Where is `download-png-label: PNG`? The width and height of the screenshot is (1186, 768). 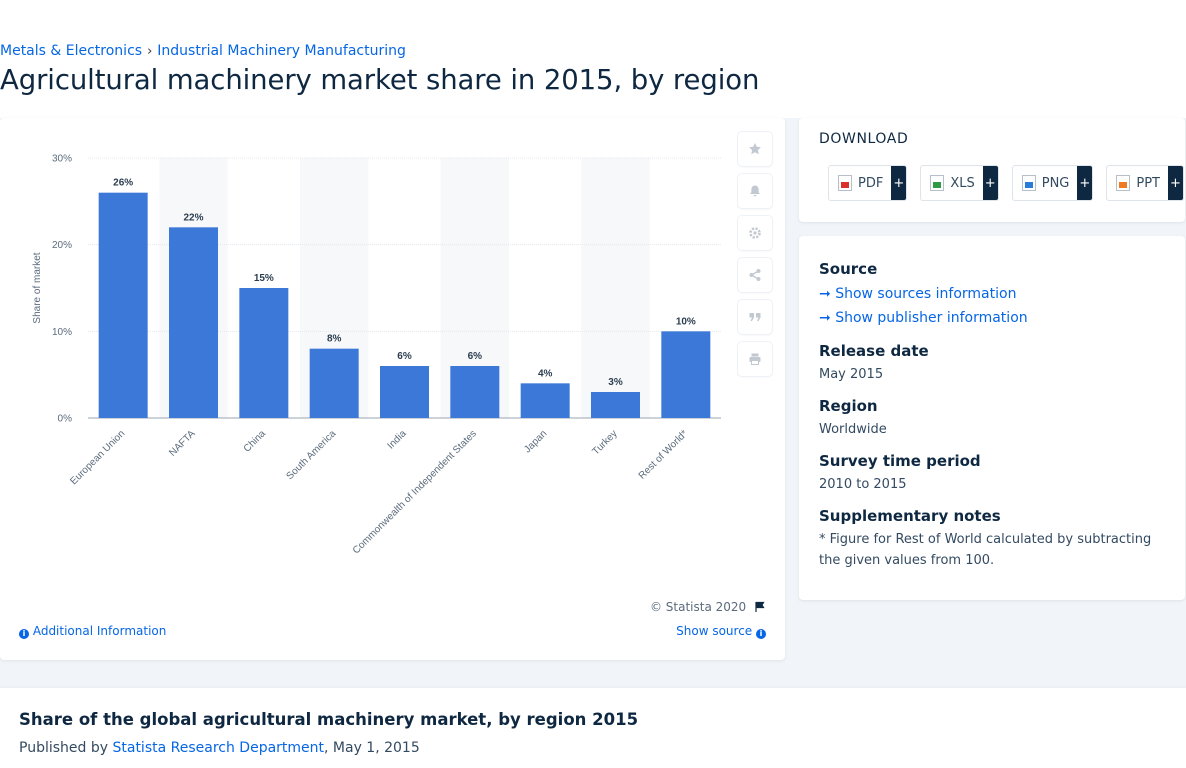
download-png-label: PNG is located at coordinates (1055, 183).